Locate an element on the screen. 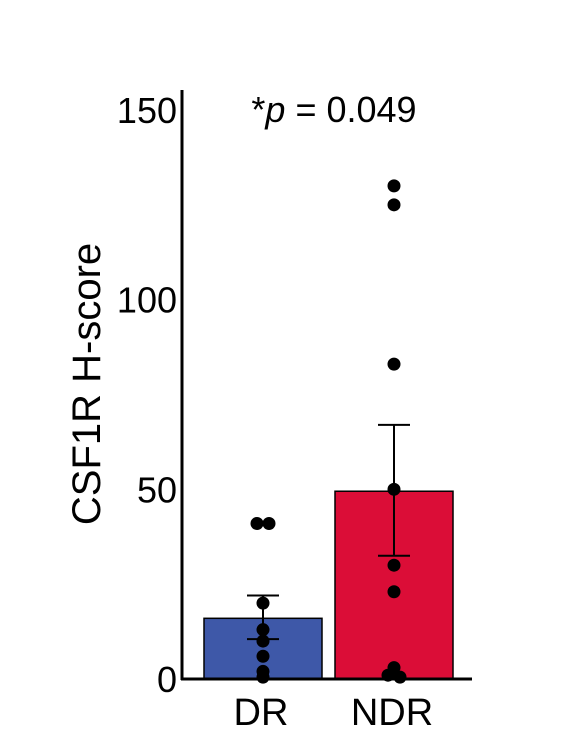  y-tick-label: 100 is located at coordinates (147, 300).